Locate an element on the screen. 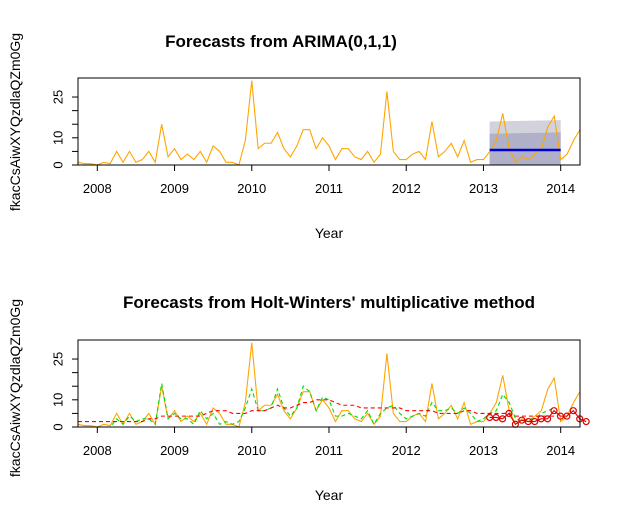  holtwinters-y-tick-label: 25 is located at coordinates (58, 359).